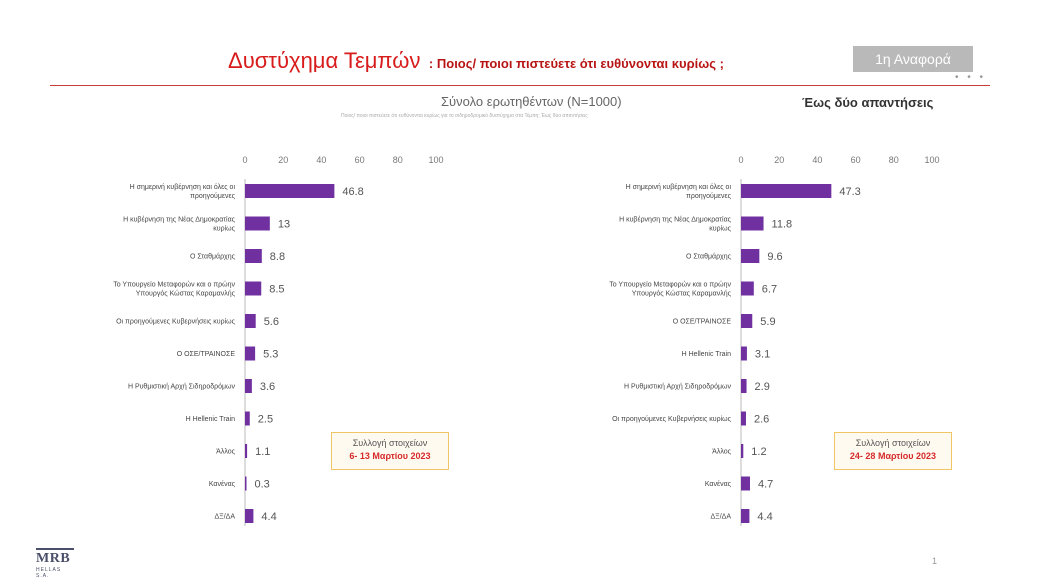 This screenshot has height=583, width=1060. What do you see at coordinates (765, 485) in the screenshot?
I see `bar-value-label: 4.7` at bounding box center [765, 485].